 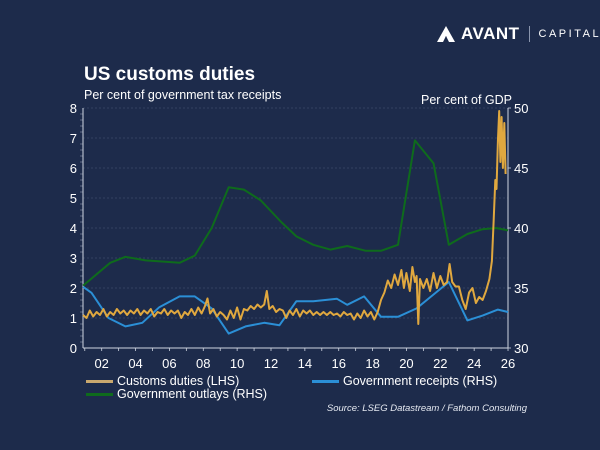 What do you see at coordinates (521, 108) in the screenshot?
I see `right-tick-label: 50` at bounding box center [521, 108].